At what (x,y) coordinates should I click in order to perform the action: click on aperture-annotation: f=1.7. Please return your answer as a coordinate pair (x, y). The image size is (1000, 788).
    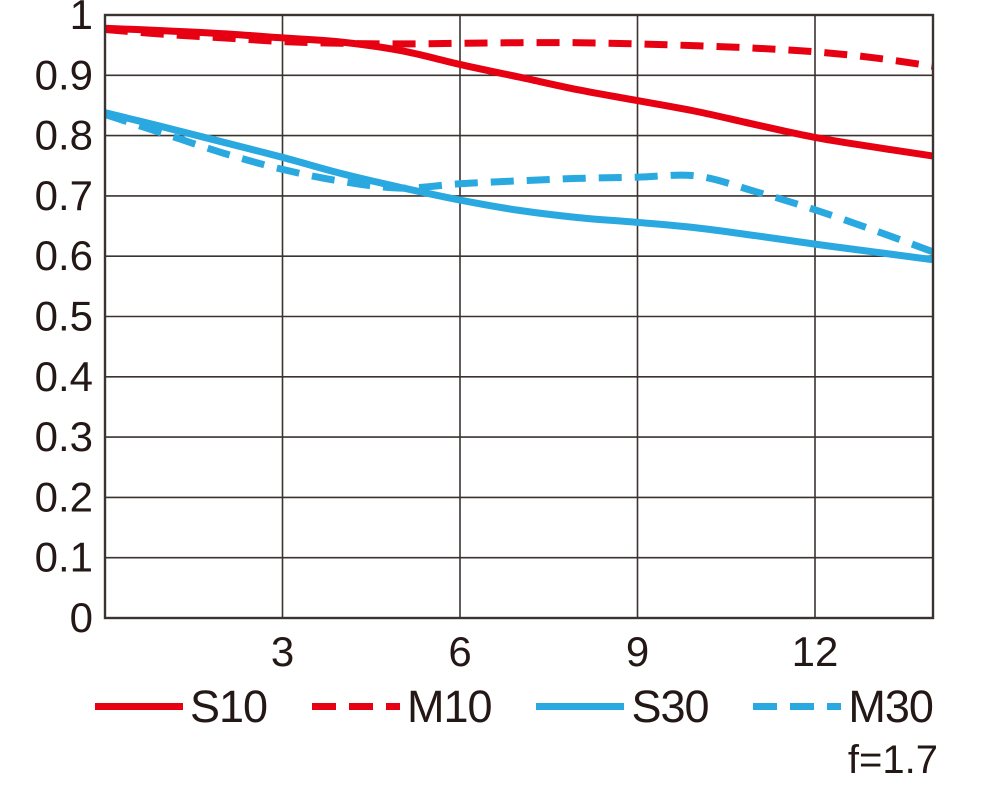
    Looking at the image, I should click on (892, 760).